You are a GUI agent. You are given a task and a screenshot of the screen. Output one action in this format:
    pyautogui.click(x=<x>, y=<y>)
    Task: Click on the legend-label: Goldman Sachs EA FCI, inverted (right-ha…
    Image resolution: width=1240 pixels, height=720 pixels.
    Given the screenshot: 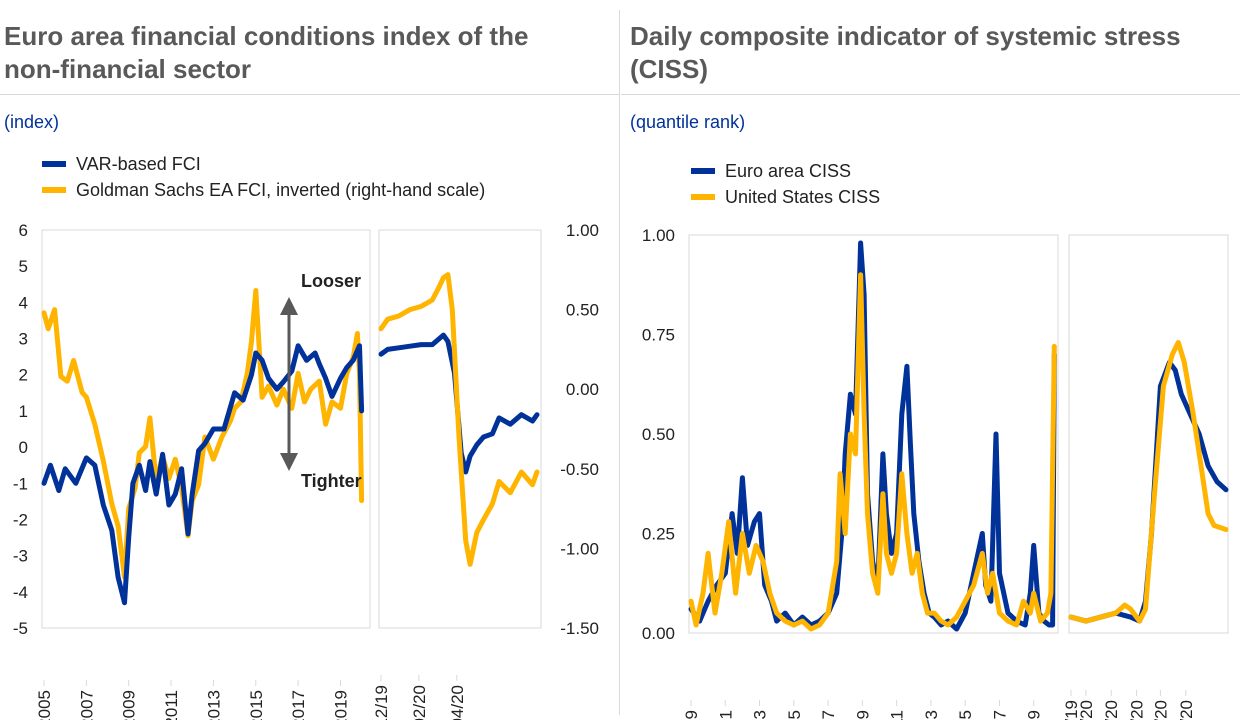 What is the action you would take?
    pyautogui.click(x=281, y=190)
    